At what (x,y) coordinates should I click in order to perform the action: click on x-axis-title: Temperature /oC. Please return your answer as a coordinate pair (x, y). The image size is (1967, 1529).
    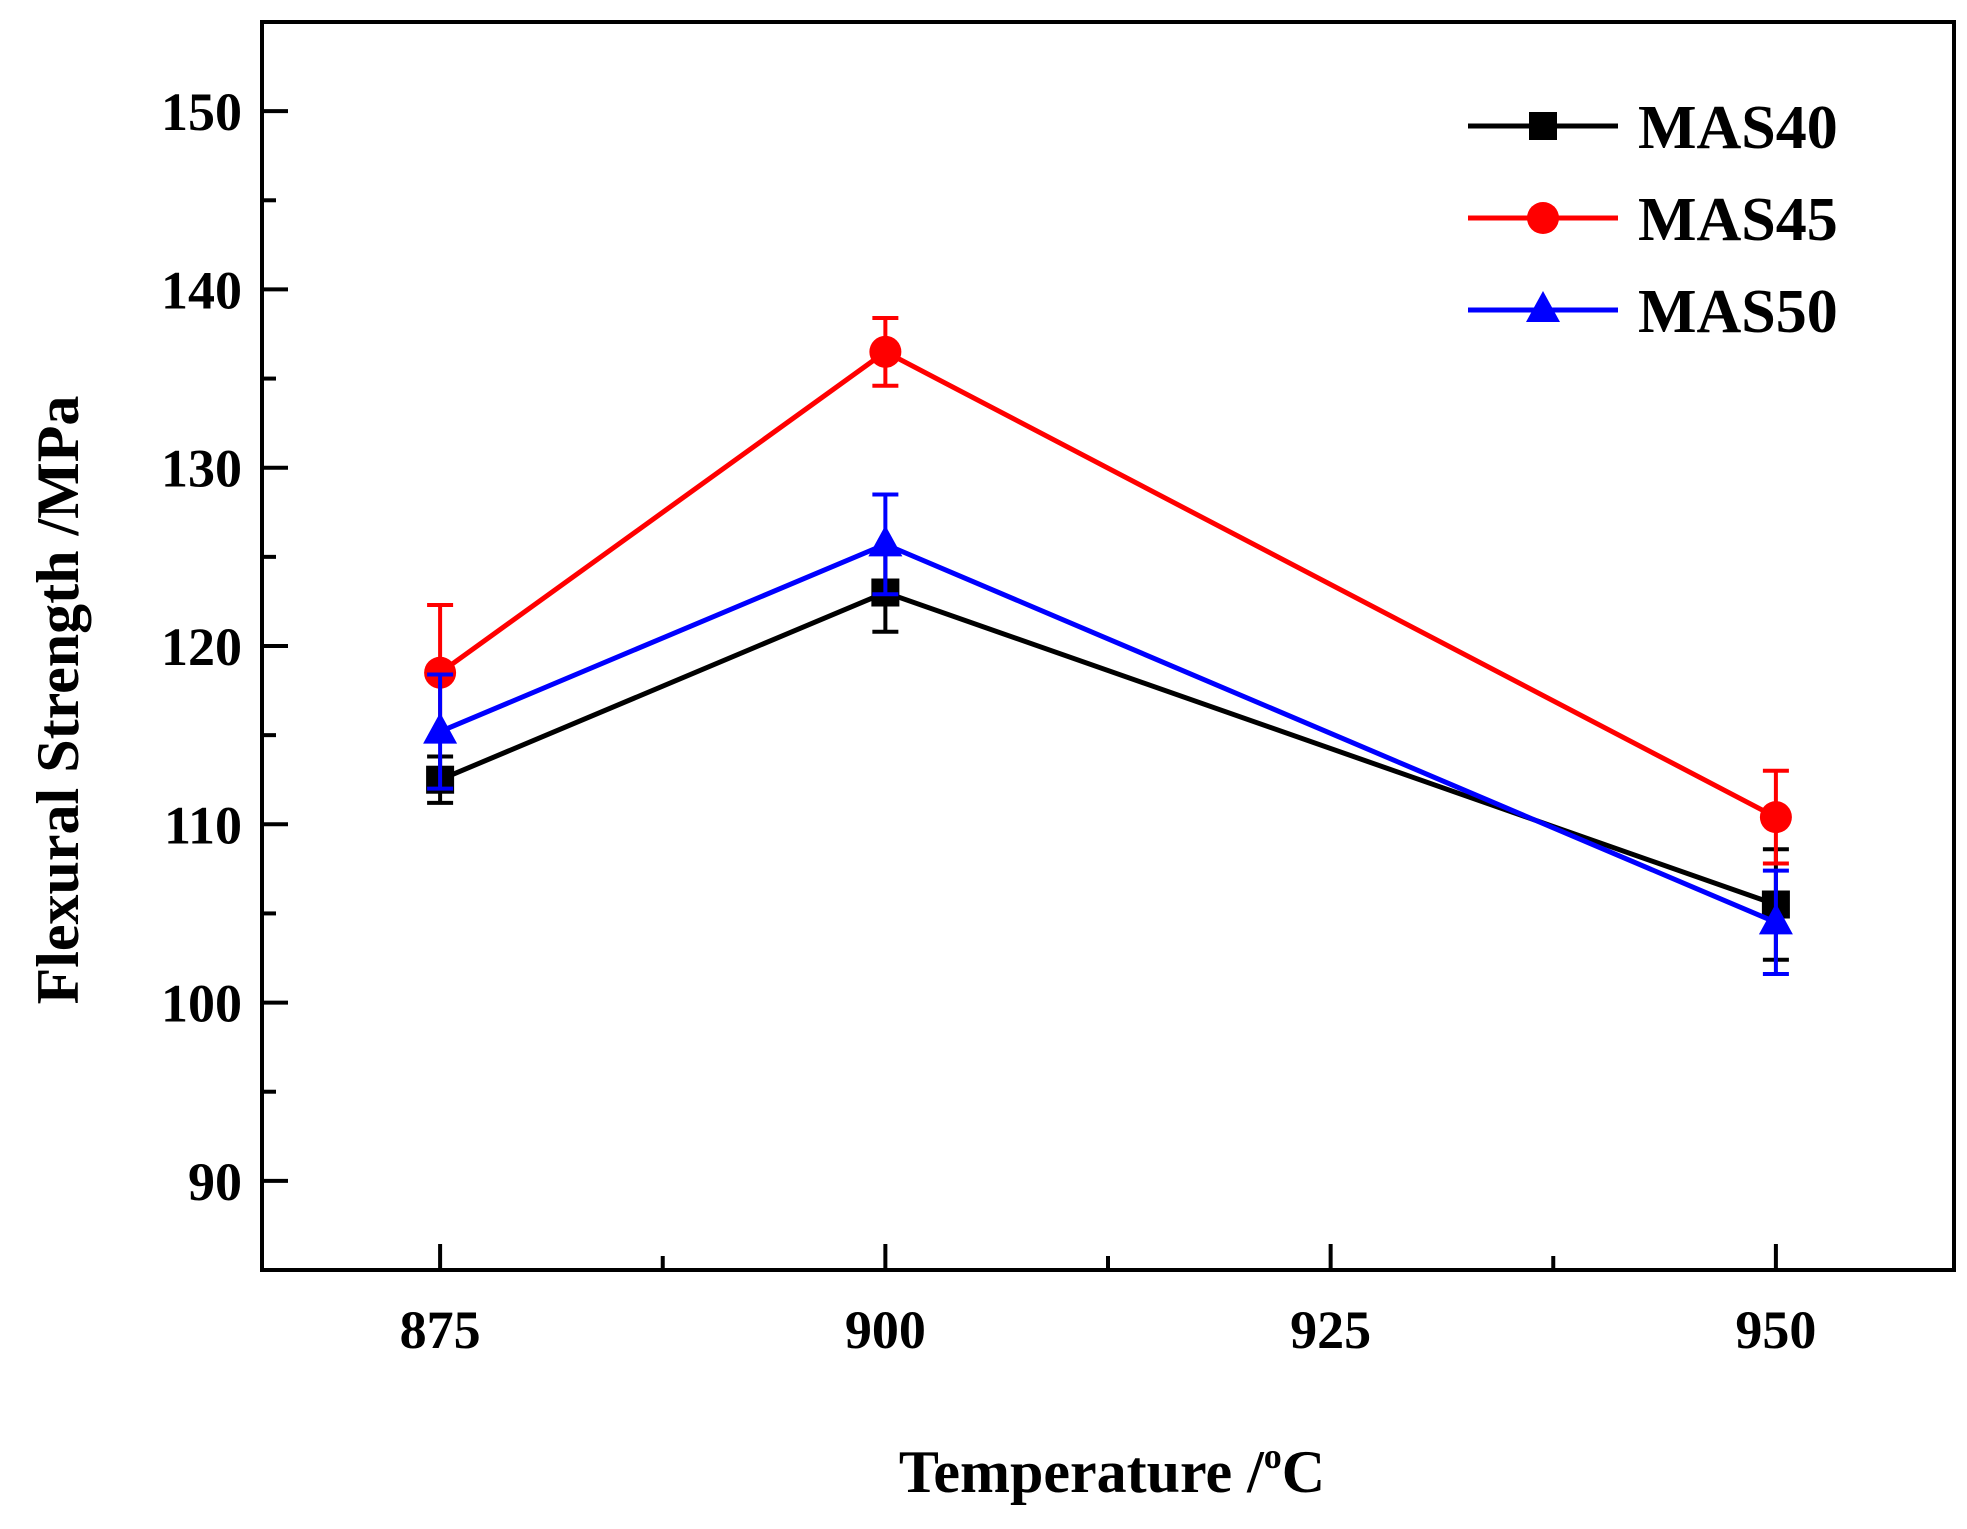
    Looking at the image, I should click on (1112, 1470).